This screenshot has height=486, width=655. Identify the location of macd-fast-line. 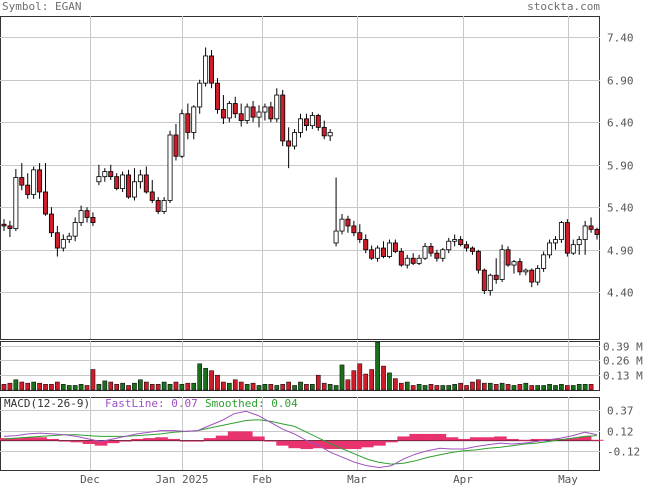
(300, 439).